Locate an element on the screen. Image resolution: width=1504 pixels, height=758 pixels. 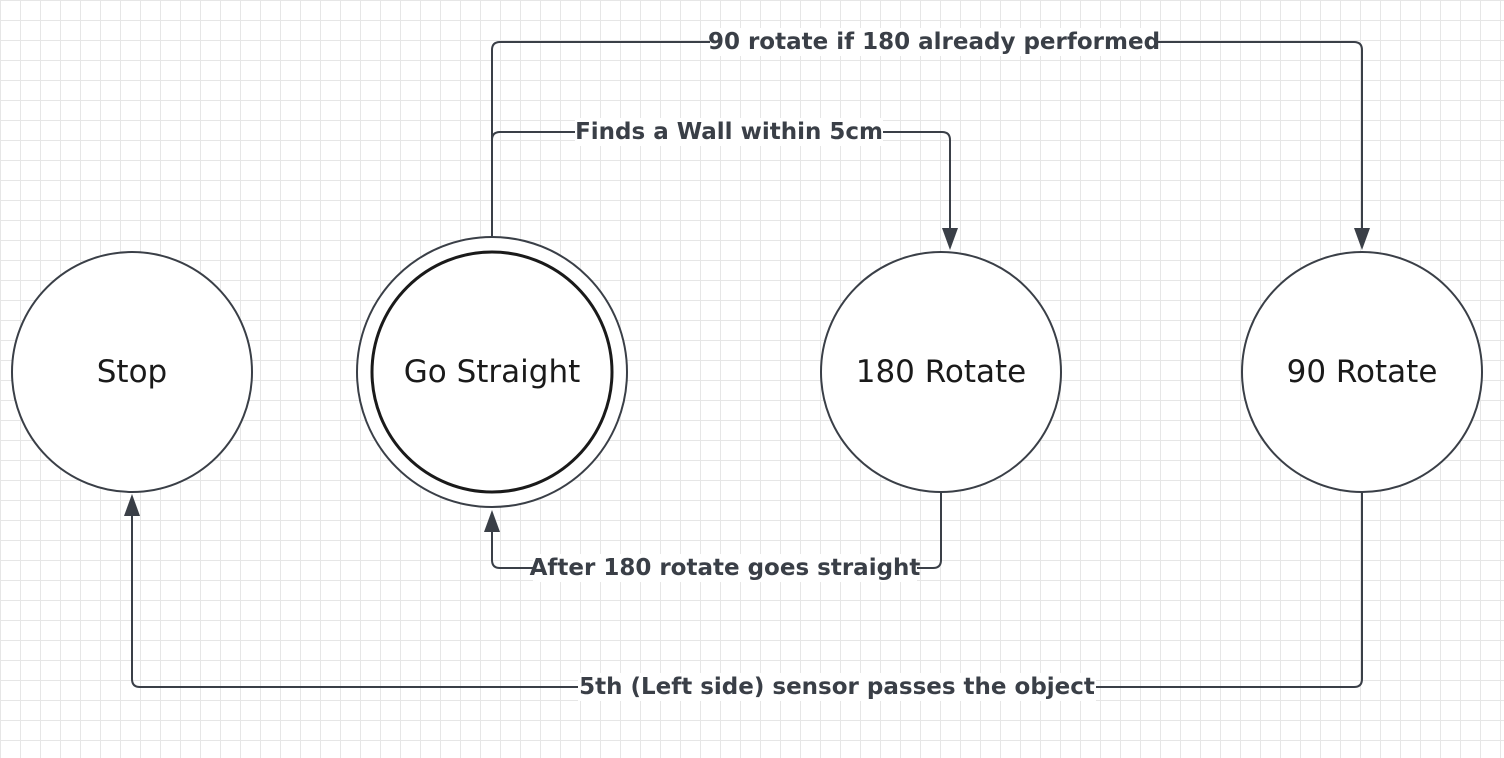
edge-label: After 180 rotate goes straight is located at coordinates (725, 568).